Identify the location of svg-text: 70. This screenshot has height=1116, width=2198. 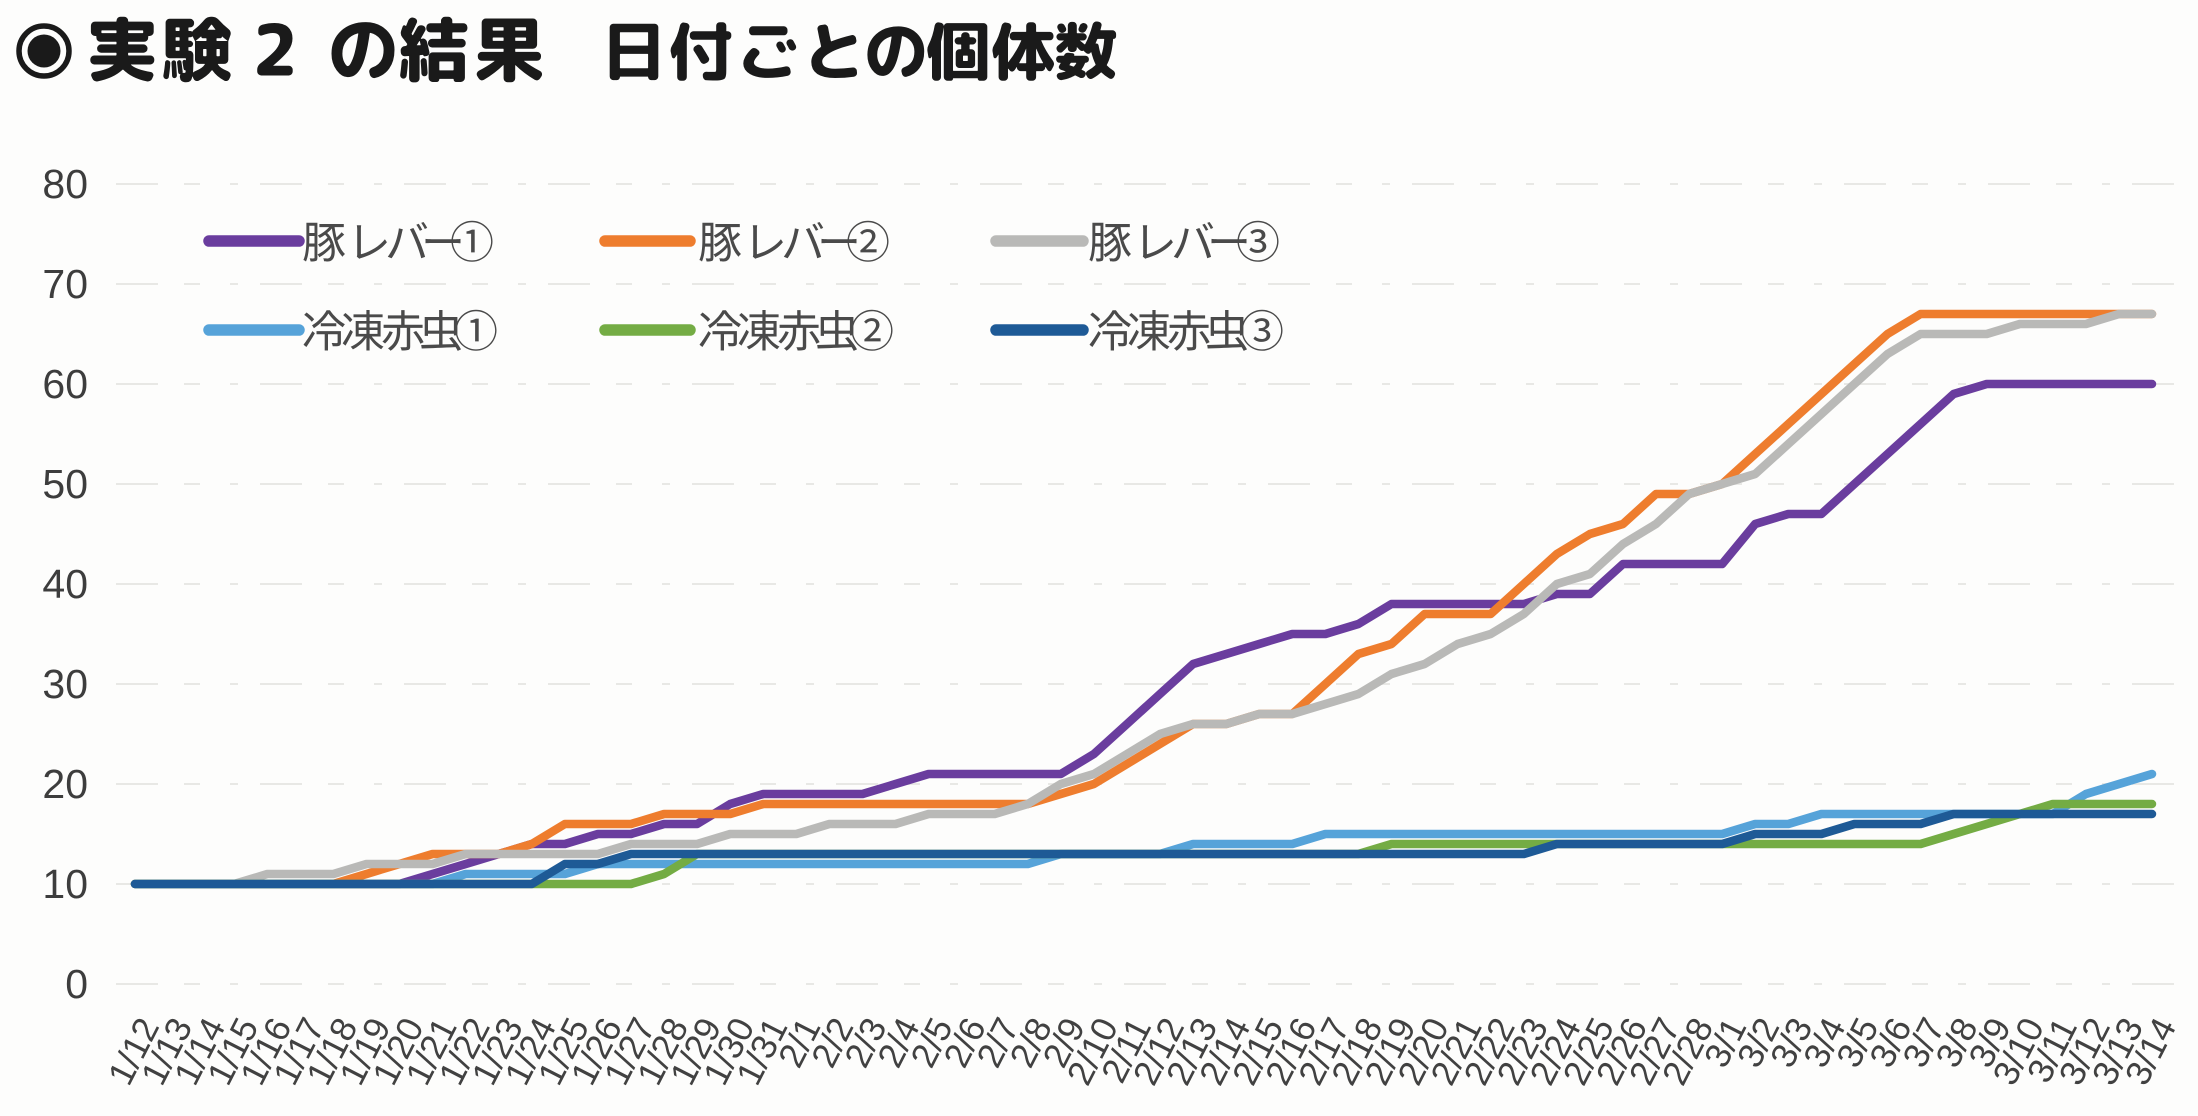
(65, 284).